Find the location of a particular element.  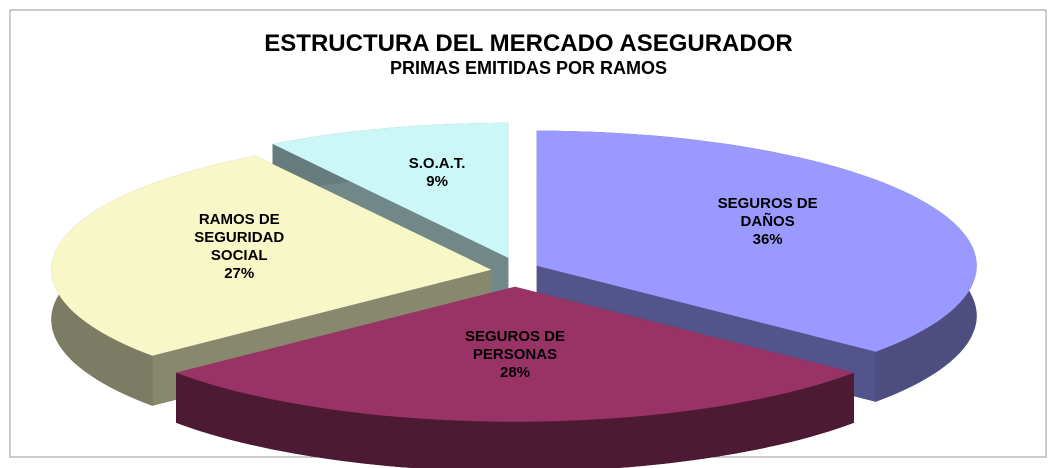

slice-value-label: 28% is located at coordinates (515, 373).